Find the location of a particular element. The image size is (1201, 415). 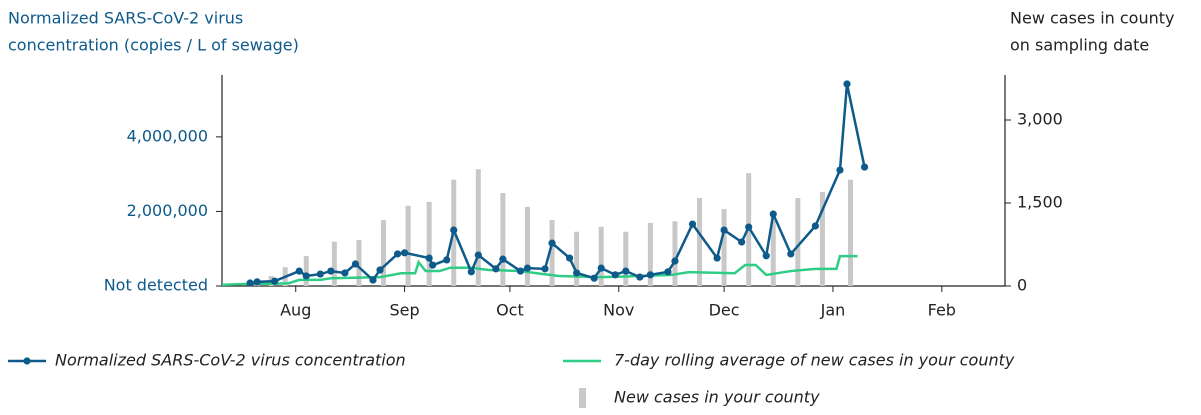

x-tick-label: Jan is located at coordinates (833, 310).